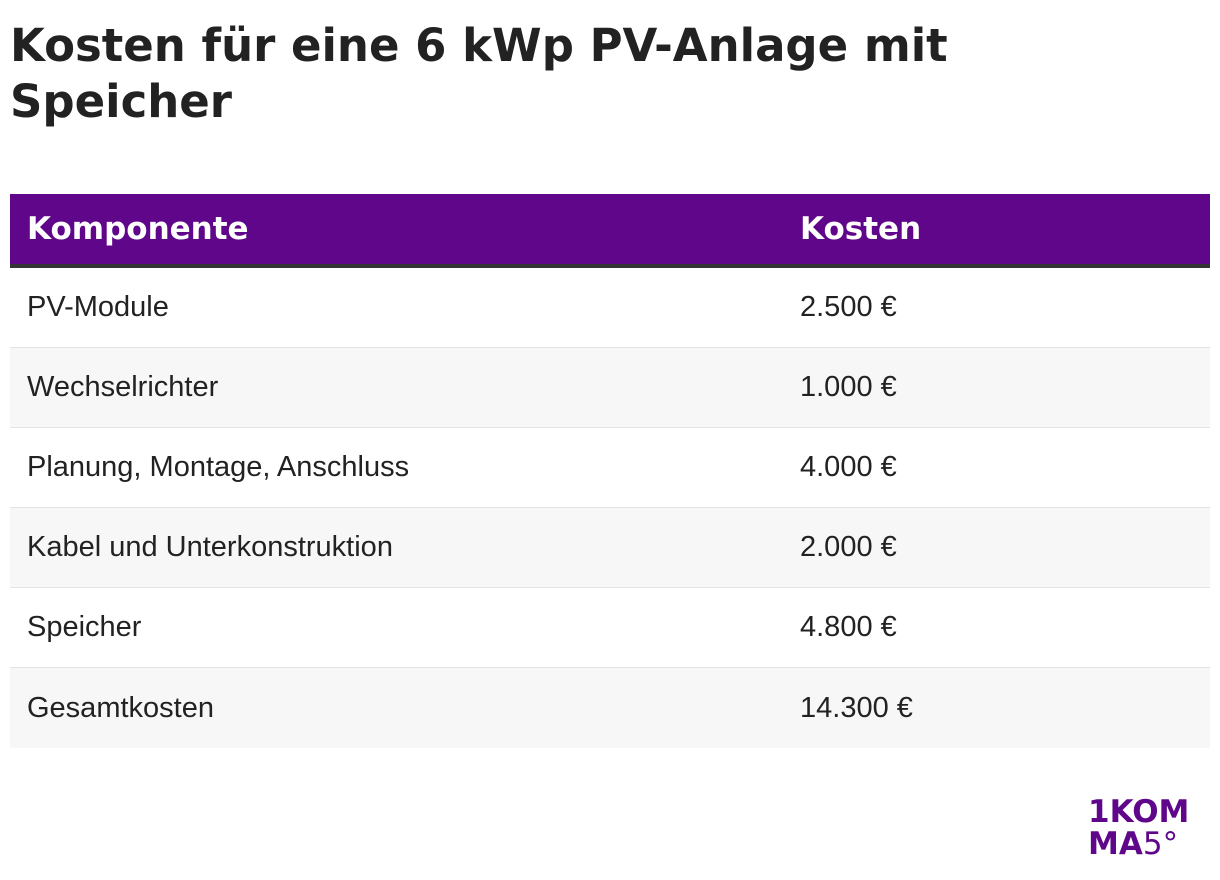 The image size is (1220, 880). I want to click on cost-cell: 2.500 €, so click(848, 307).